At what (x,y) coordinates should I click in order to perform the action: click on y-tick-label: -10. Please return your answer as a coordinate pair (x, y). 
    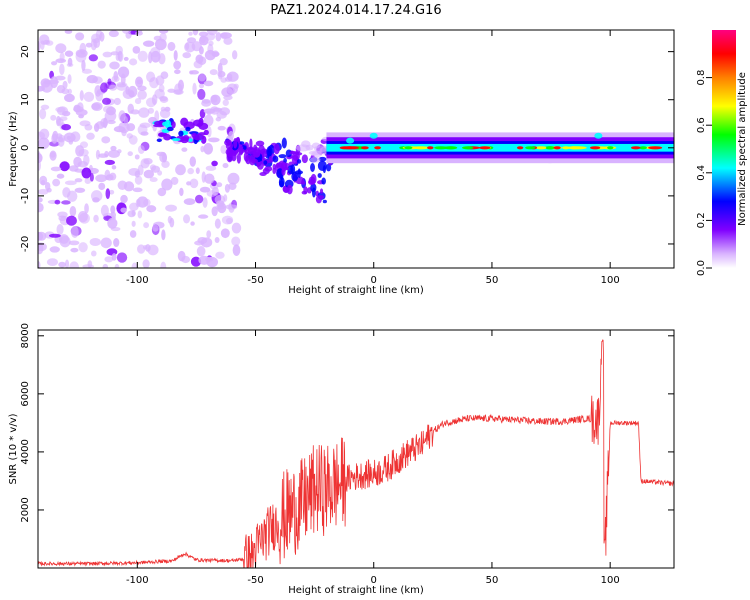
    Looking at the image, I should click on (25, 196).